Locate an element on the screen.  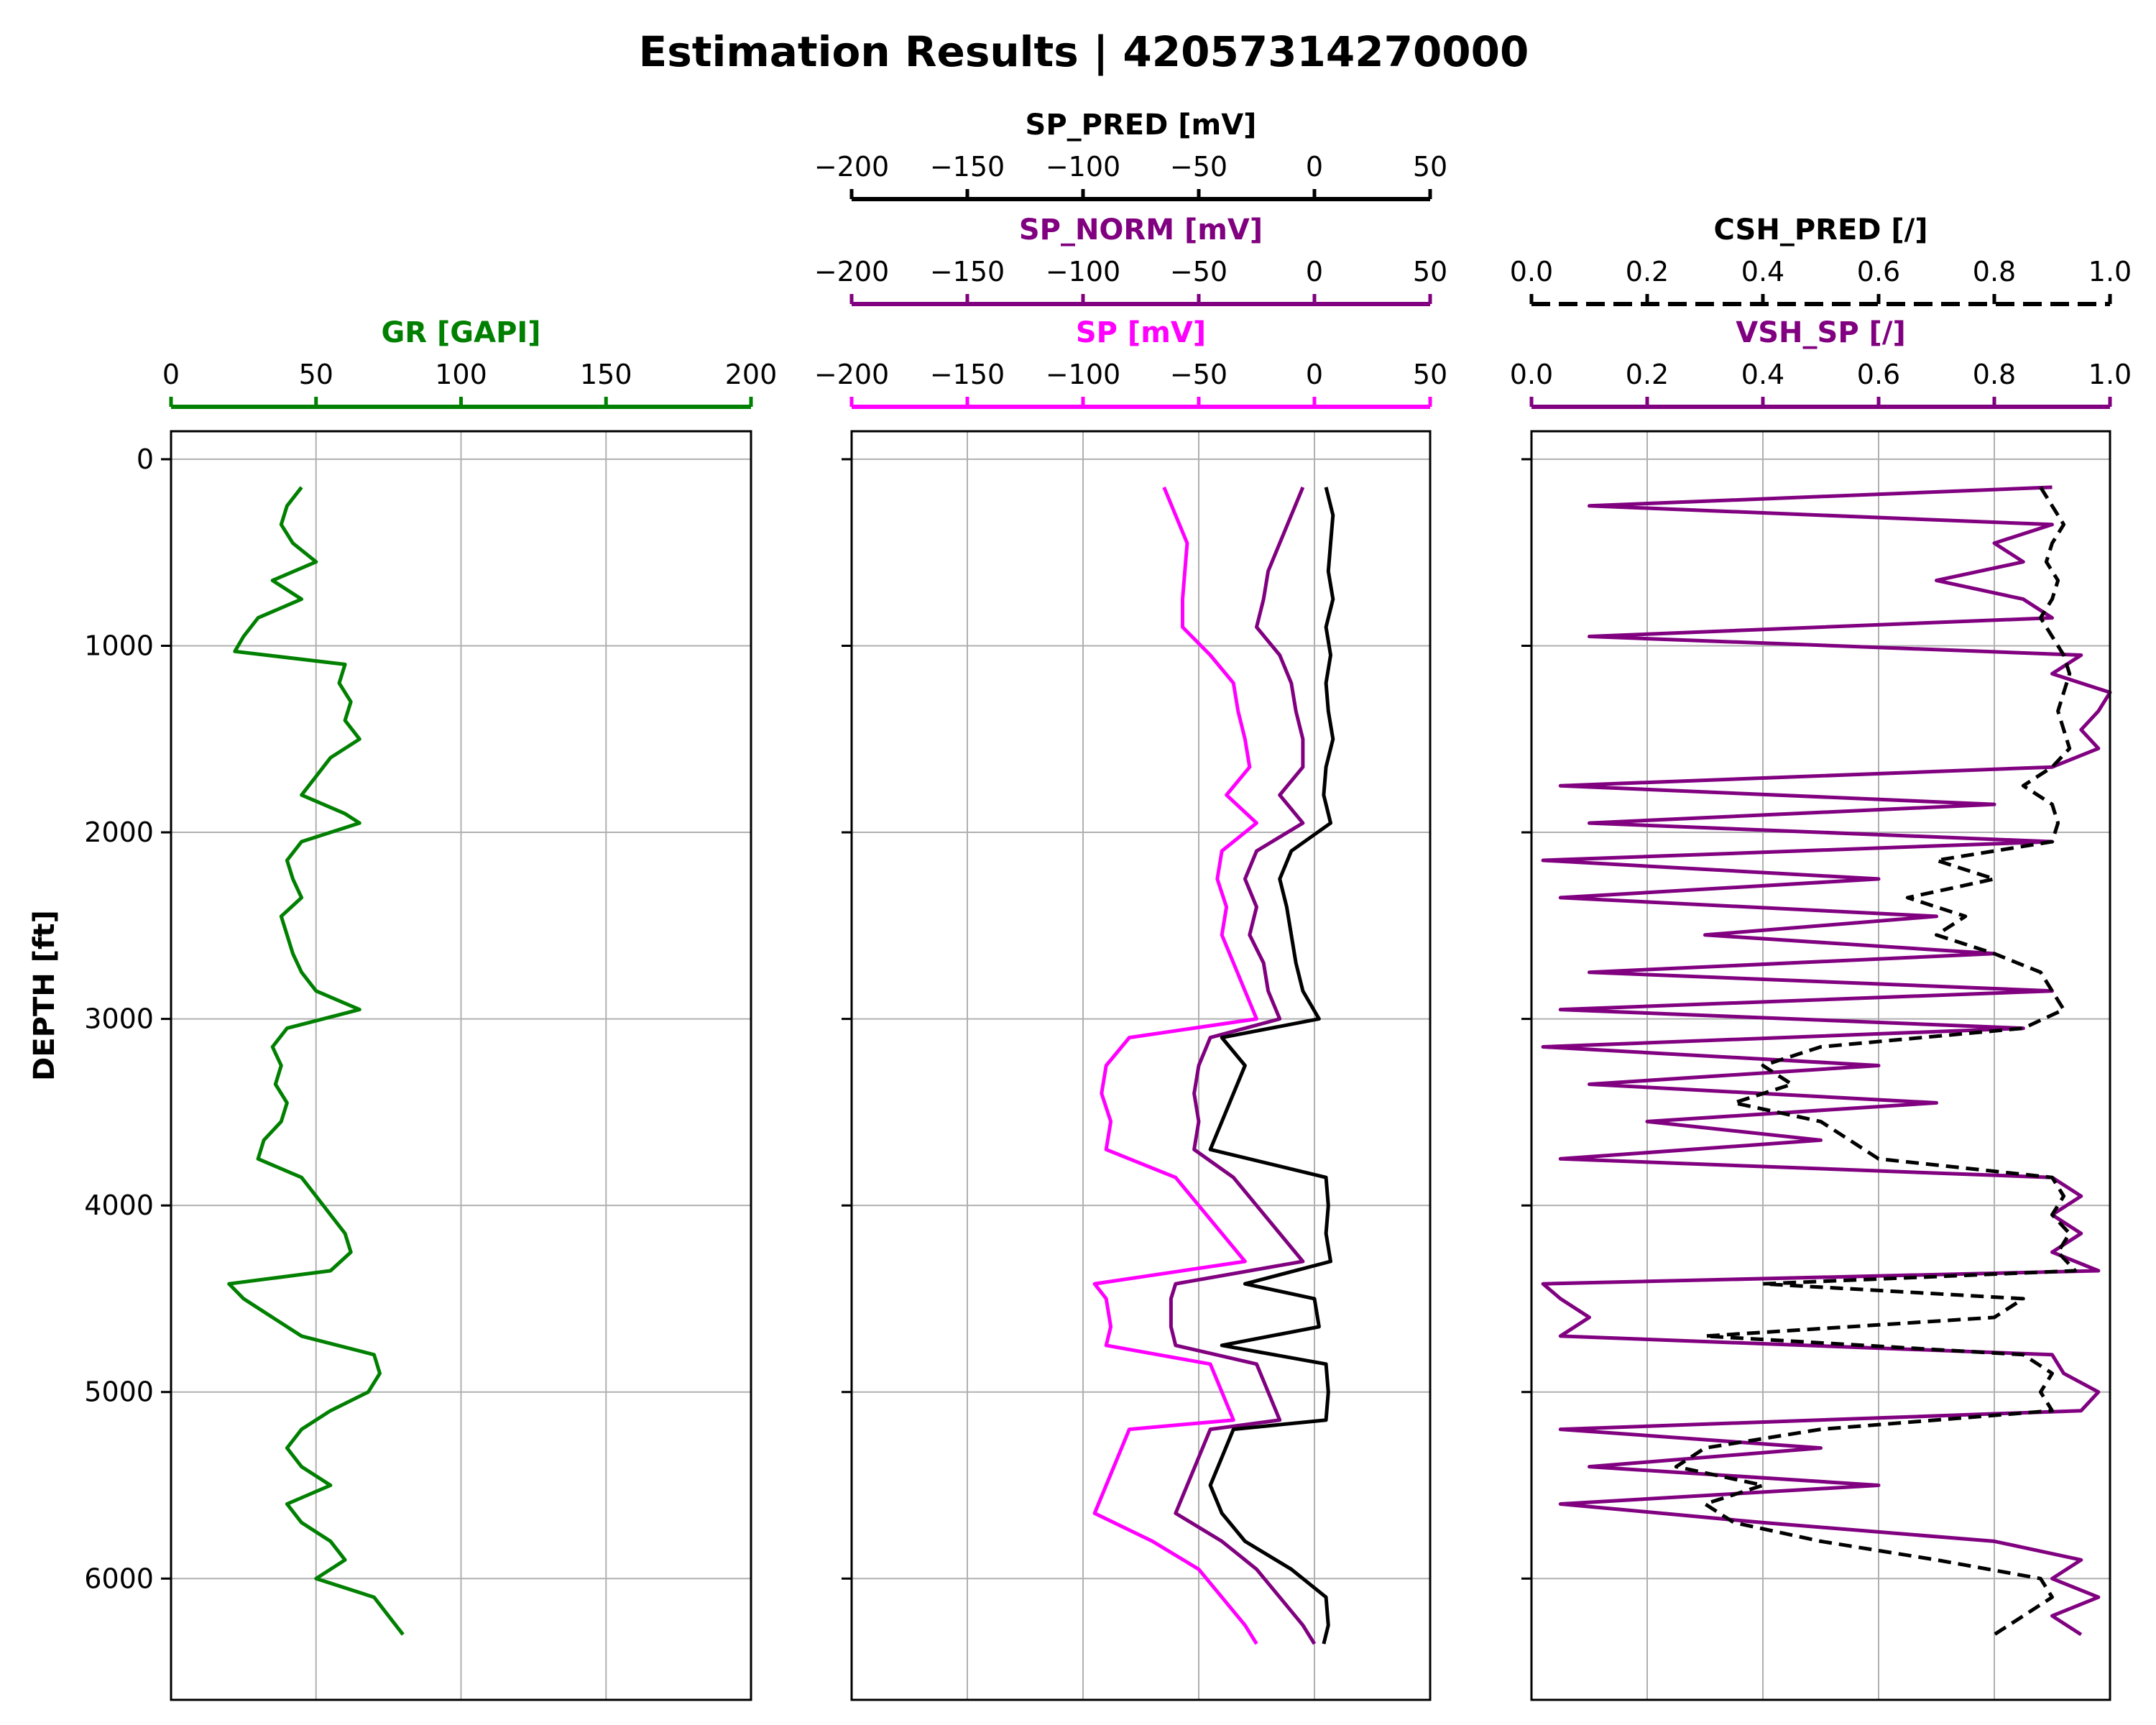
series-sp-pred-line is located at coordinates (1271, 1065).